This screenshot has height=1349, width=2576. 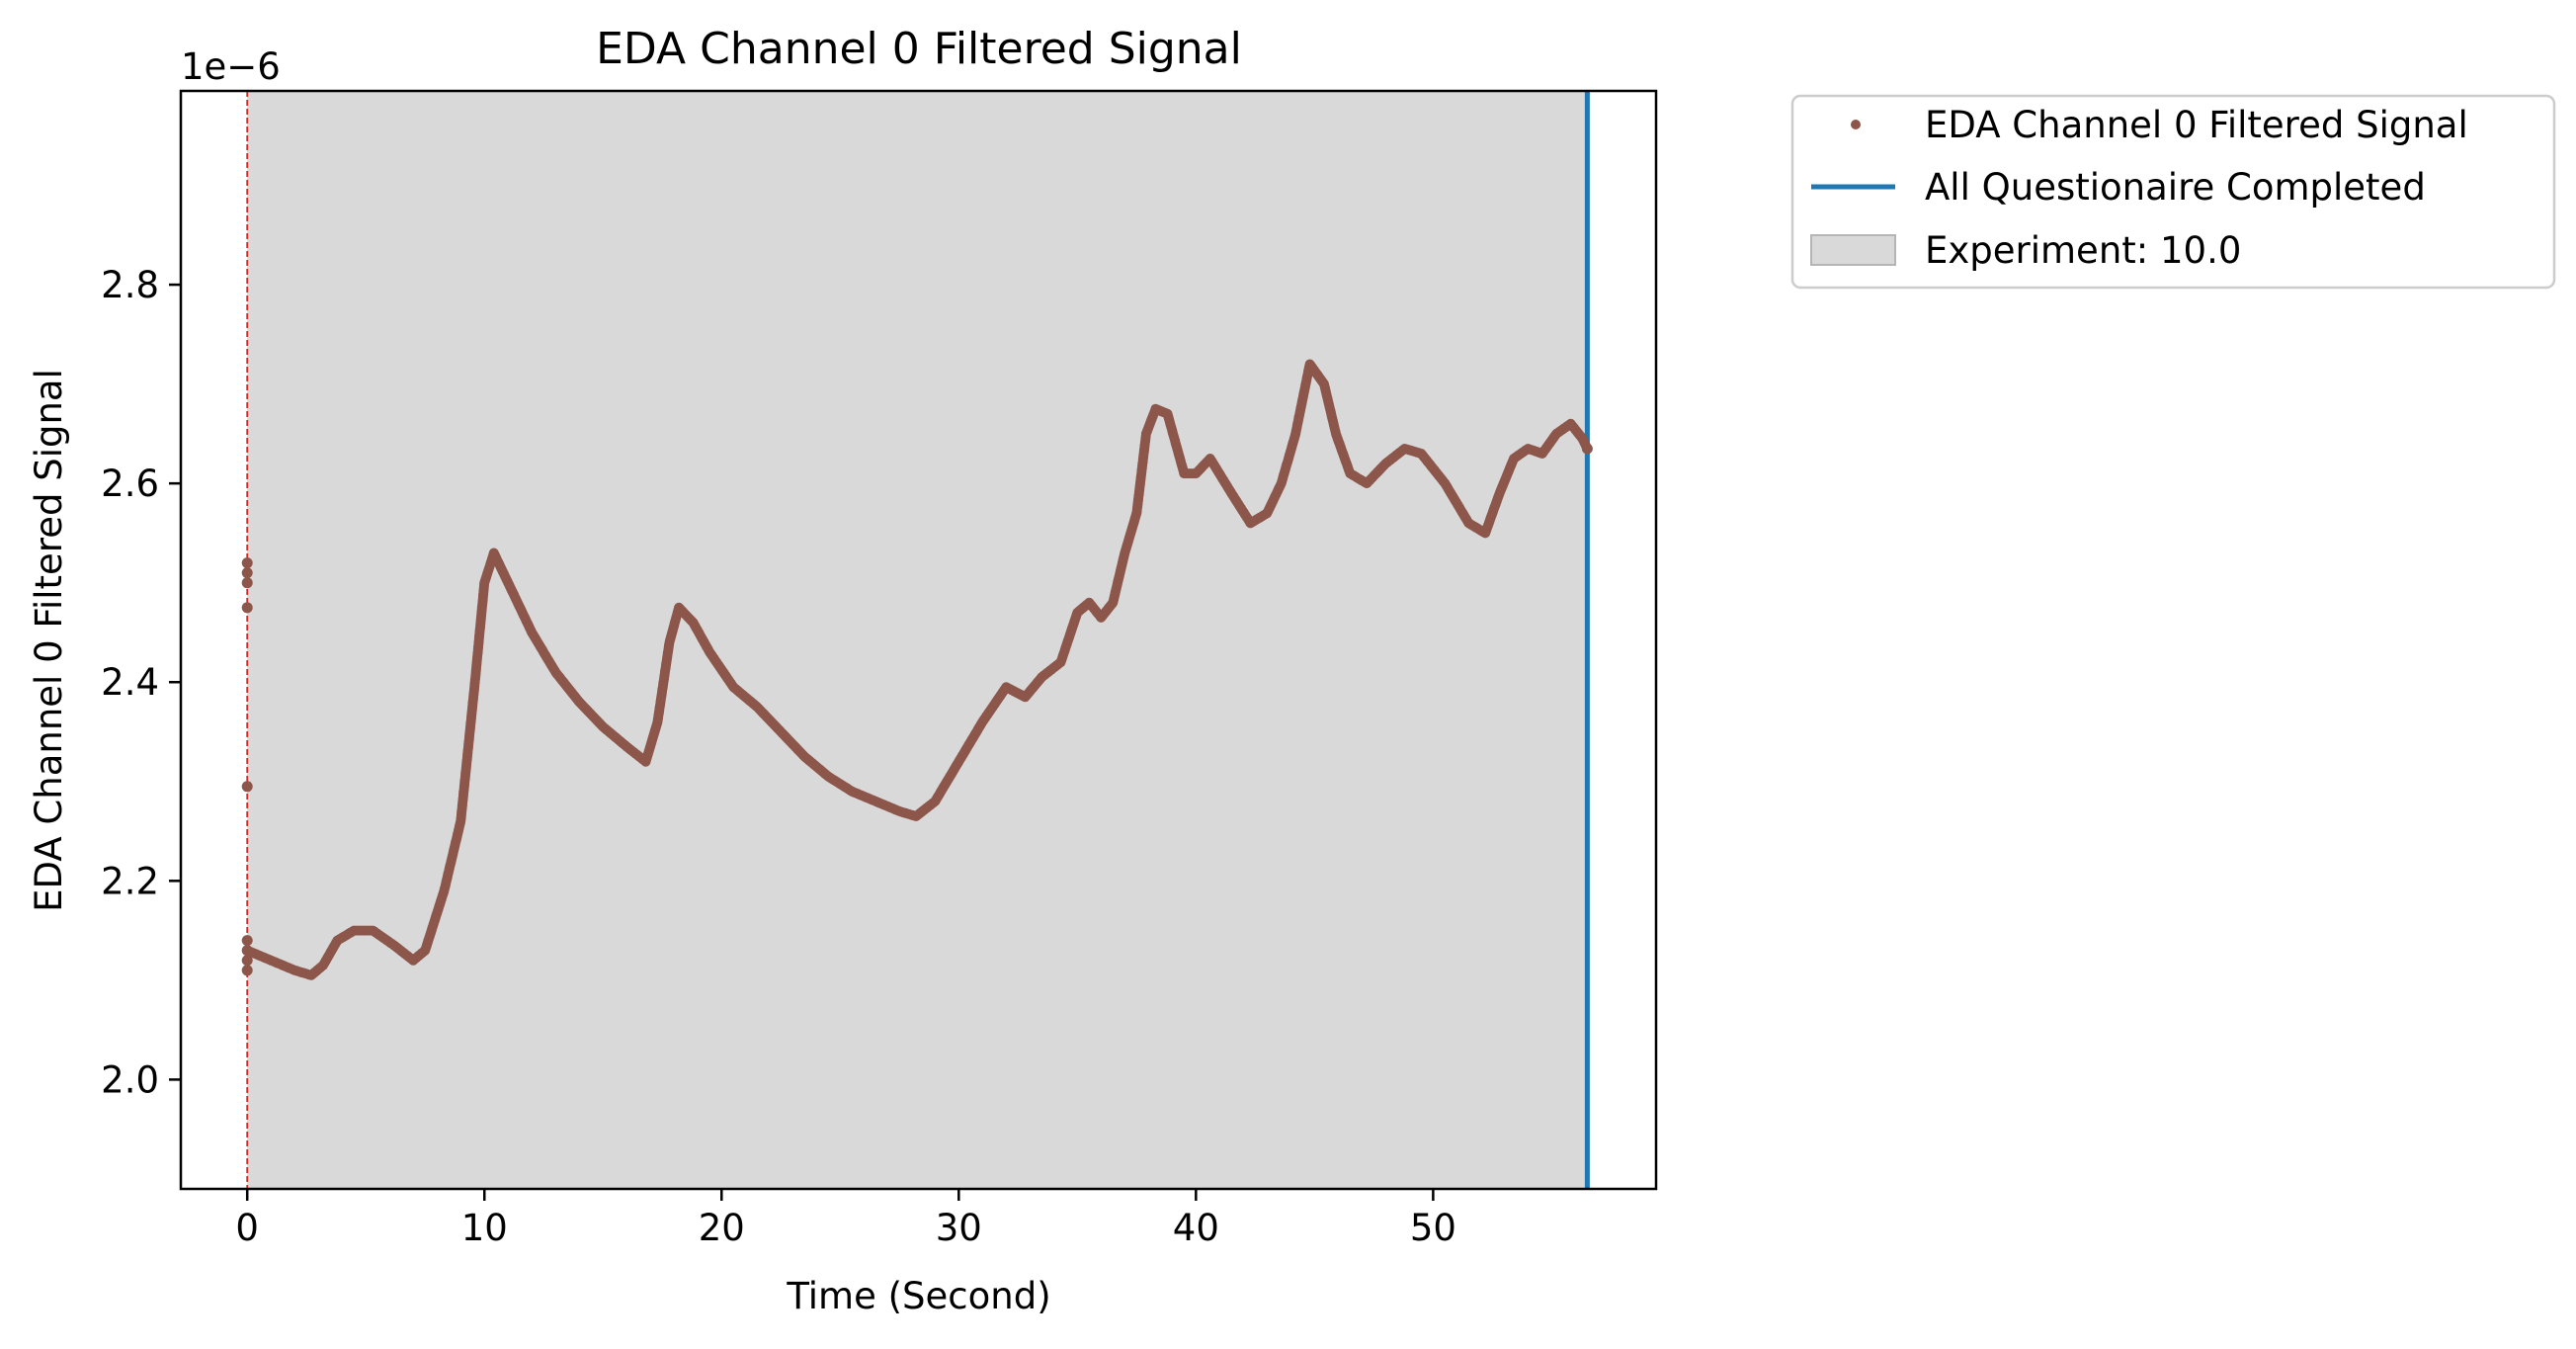 I want to click on x-axis-label: Time (Second), so click(x=918, y=1296).